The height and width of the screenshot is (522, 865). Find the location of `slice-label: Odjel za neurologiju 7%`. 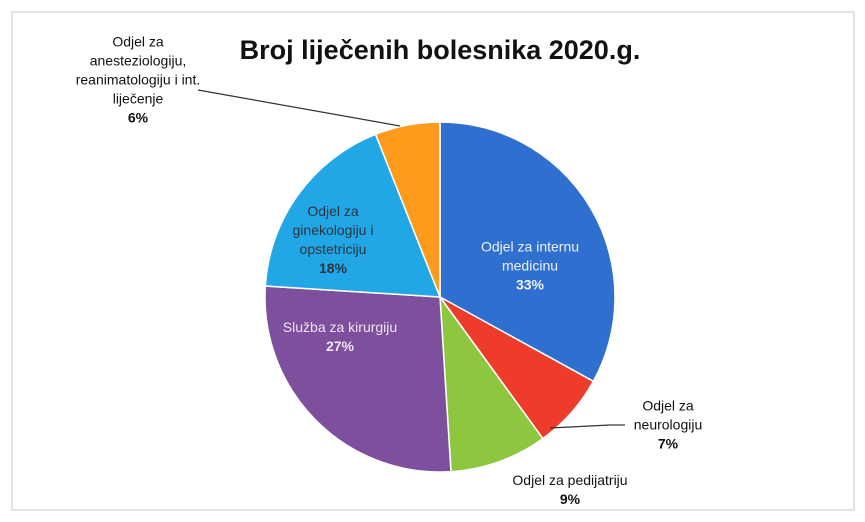

slice-label: Odjel za neurologiju 7% is located at coordinates (668, 425).